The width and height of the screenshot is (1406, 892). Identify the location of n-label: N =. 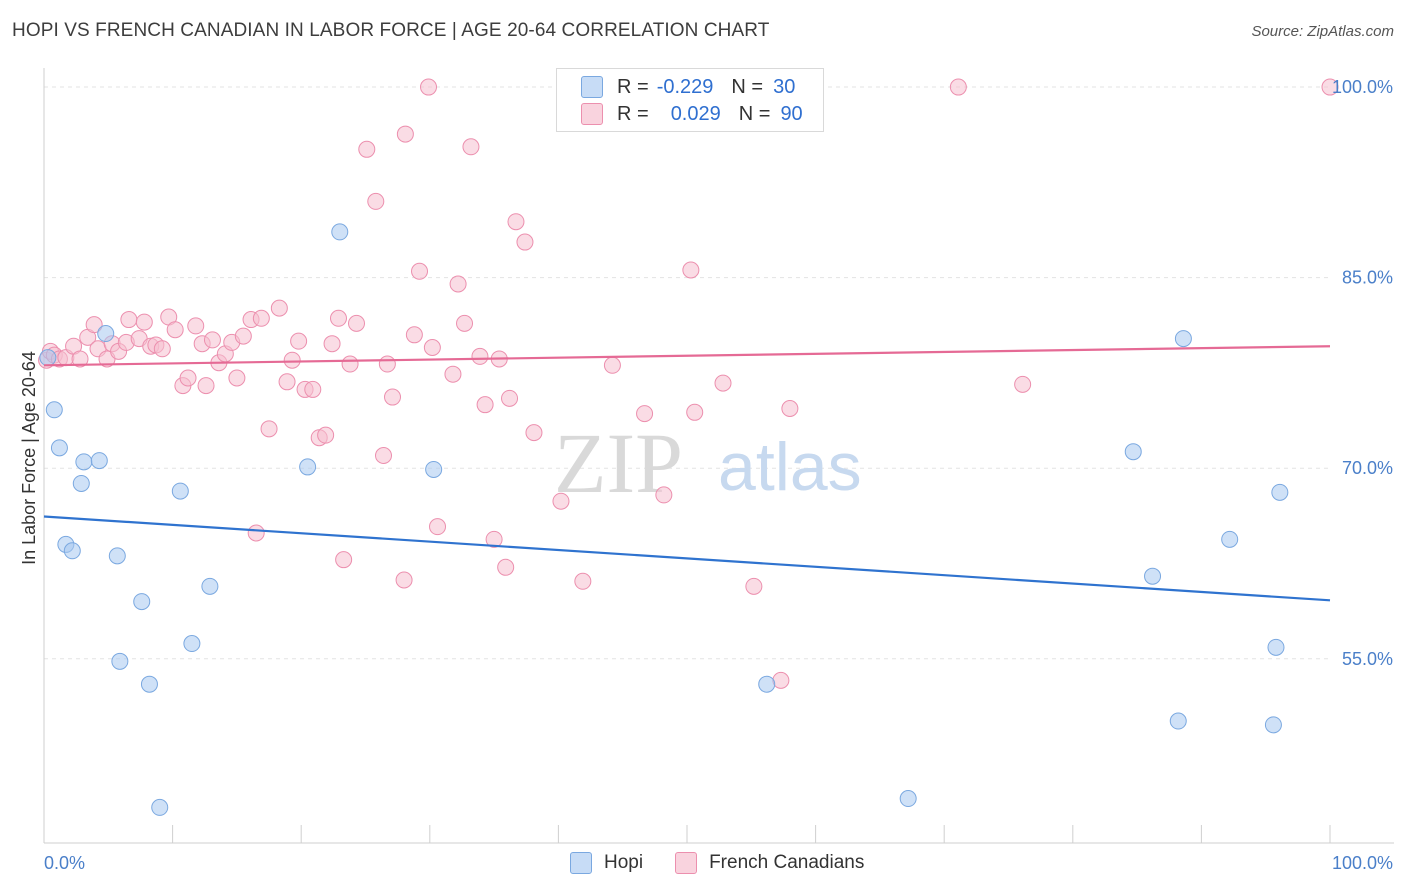
(754, 113).